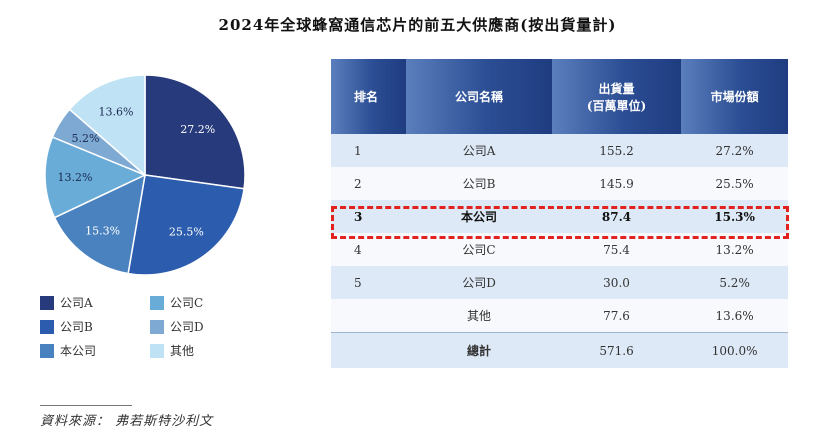 This screenshot has height=439, width=835. Describe the element at coordinates (187, 327) in the screenshot. I see `legend-label: 公司D` at that location.